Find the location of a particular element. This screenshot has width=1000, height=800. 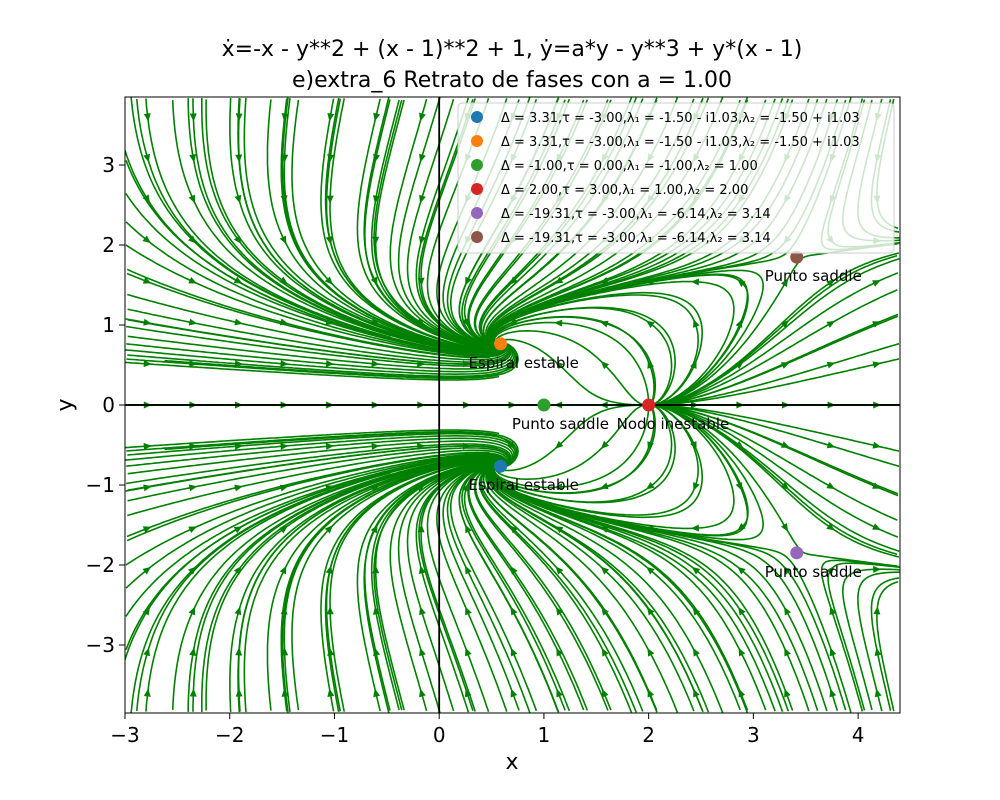

legend-entry: Δ = -1.00,τ = 0.00,λ₁ = -1.00,λ₂ = 1.00 is located at coordinates (629, 166).